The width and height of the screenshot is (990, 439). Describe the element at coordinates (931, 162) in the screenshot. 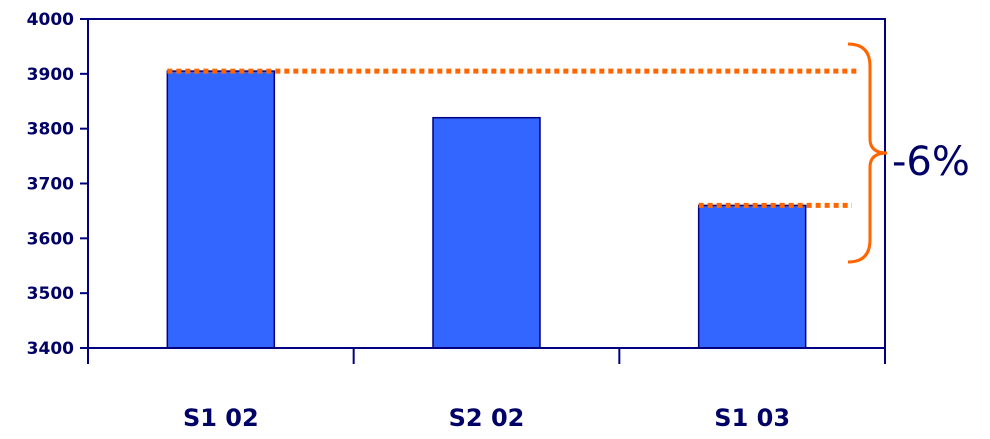

I see `annotation-label: -6%` at that location.